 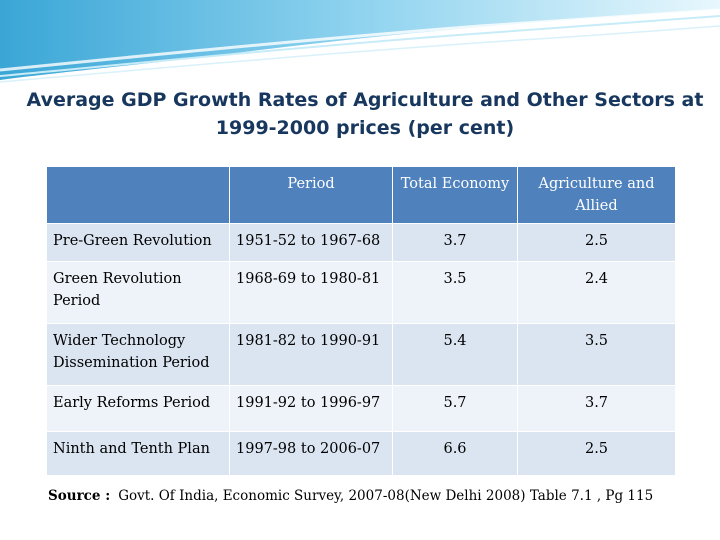 I want to click on row-total-economy: 3.5, so click(x=455, y=292).